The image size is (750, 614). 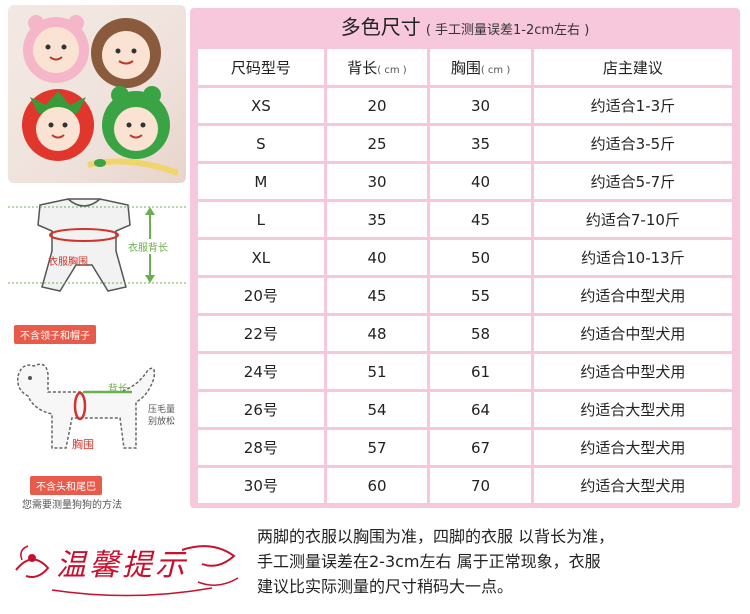 I want to click on table-row: 22号 48 58 约适合中型犬用, so click(x=465, y=333).